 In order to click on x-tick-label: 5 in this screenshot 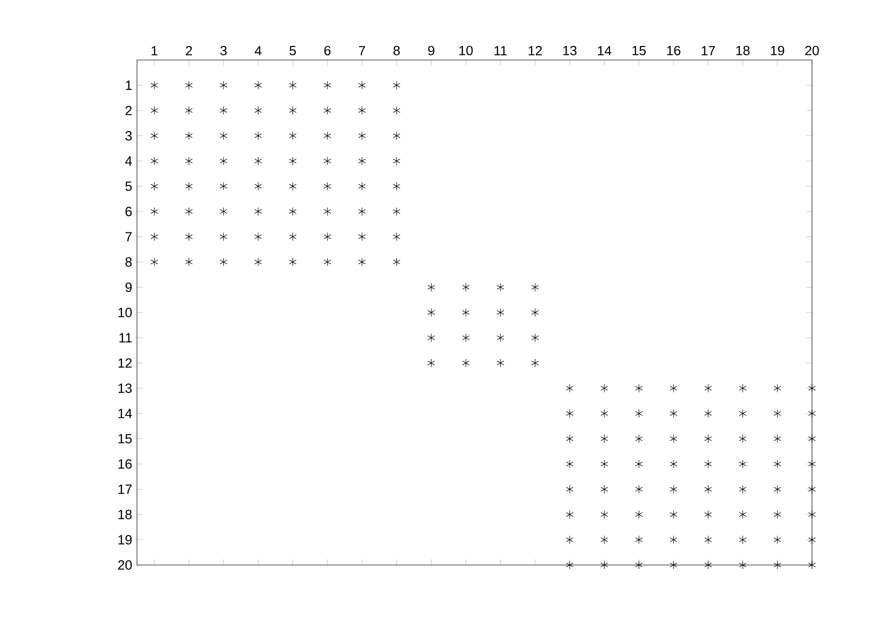, I will do `click(293, 51)`.